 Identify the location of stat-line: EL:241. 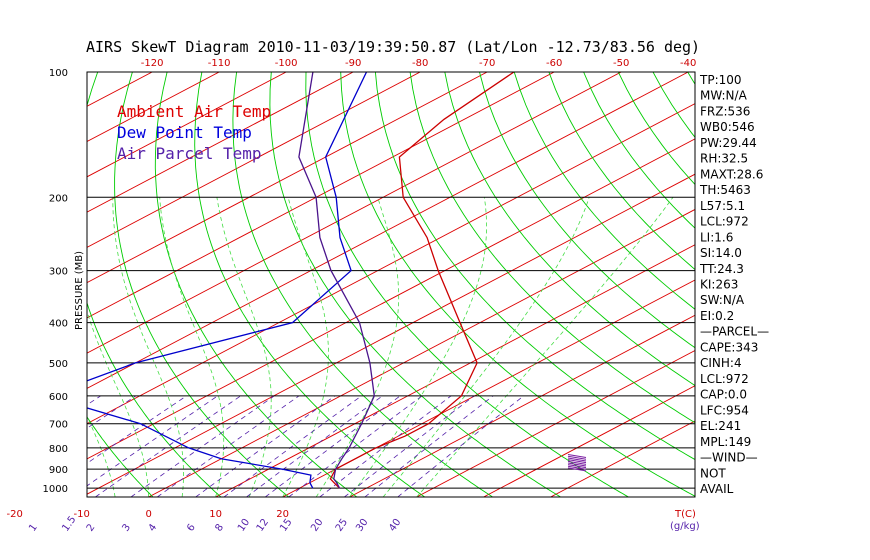
(720, 426).